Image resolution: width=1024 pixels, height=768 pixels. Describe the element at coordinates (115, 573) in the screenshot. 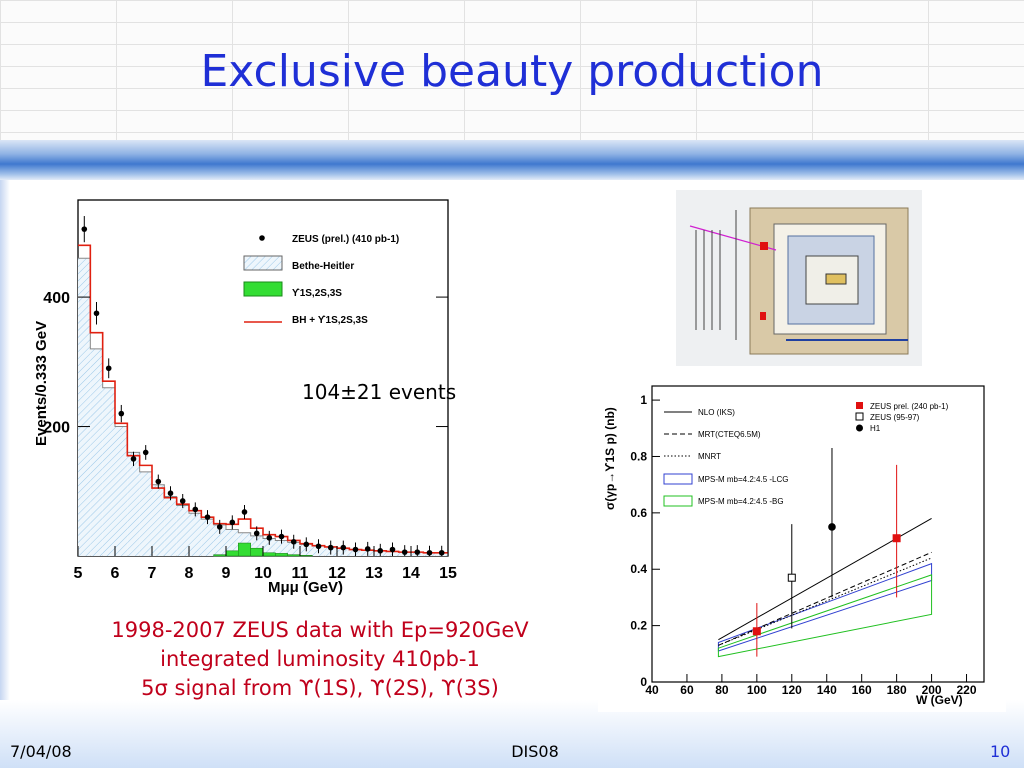

I see `x-tick-label: 6` at that location.